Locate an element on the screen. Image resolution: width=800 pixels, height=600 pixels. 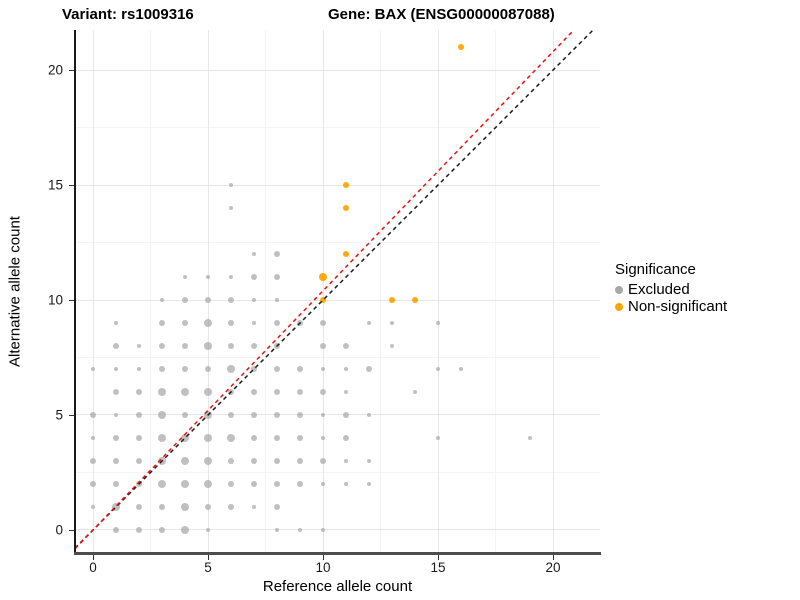
legend-item-excluded: Excluded is located at coordinates (671, 289).